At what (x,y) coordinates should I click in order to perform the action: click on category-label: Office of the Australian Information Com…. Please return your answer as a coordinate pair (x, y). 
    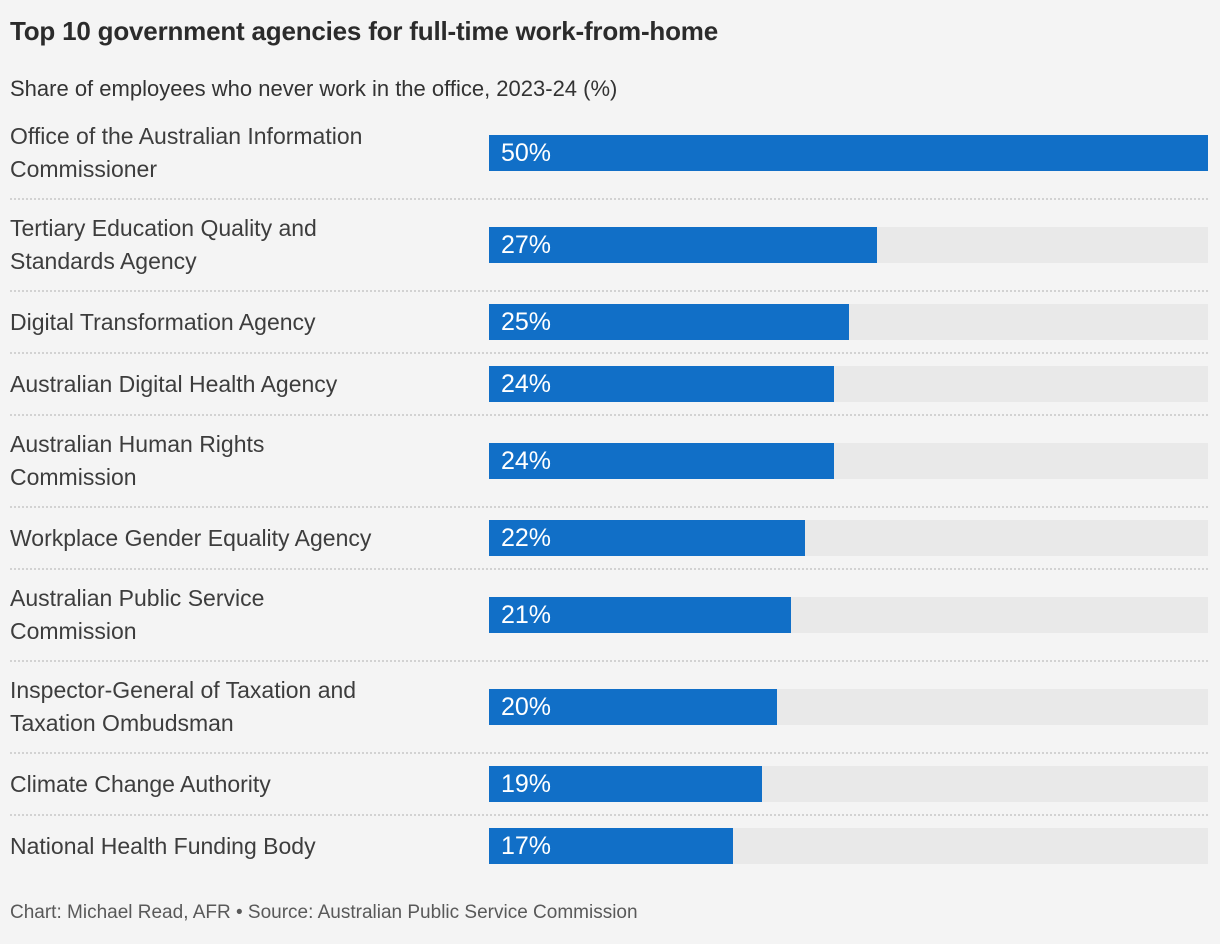
    Looking at the image, I should click on (186, 152).